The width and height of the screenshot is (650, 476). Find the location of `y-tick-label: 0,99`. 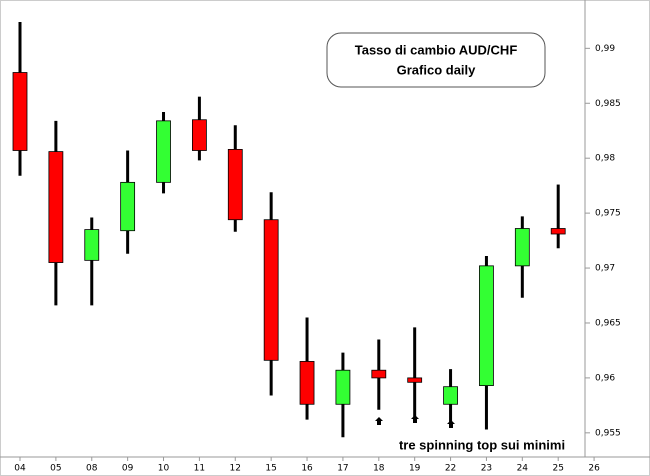

y-tick-label: 0,99 is located at coordinates (605, 49).